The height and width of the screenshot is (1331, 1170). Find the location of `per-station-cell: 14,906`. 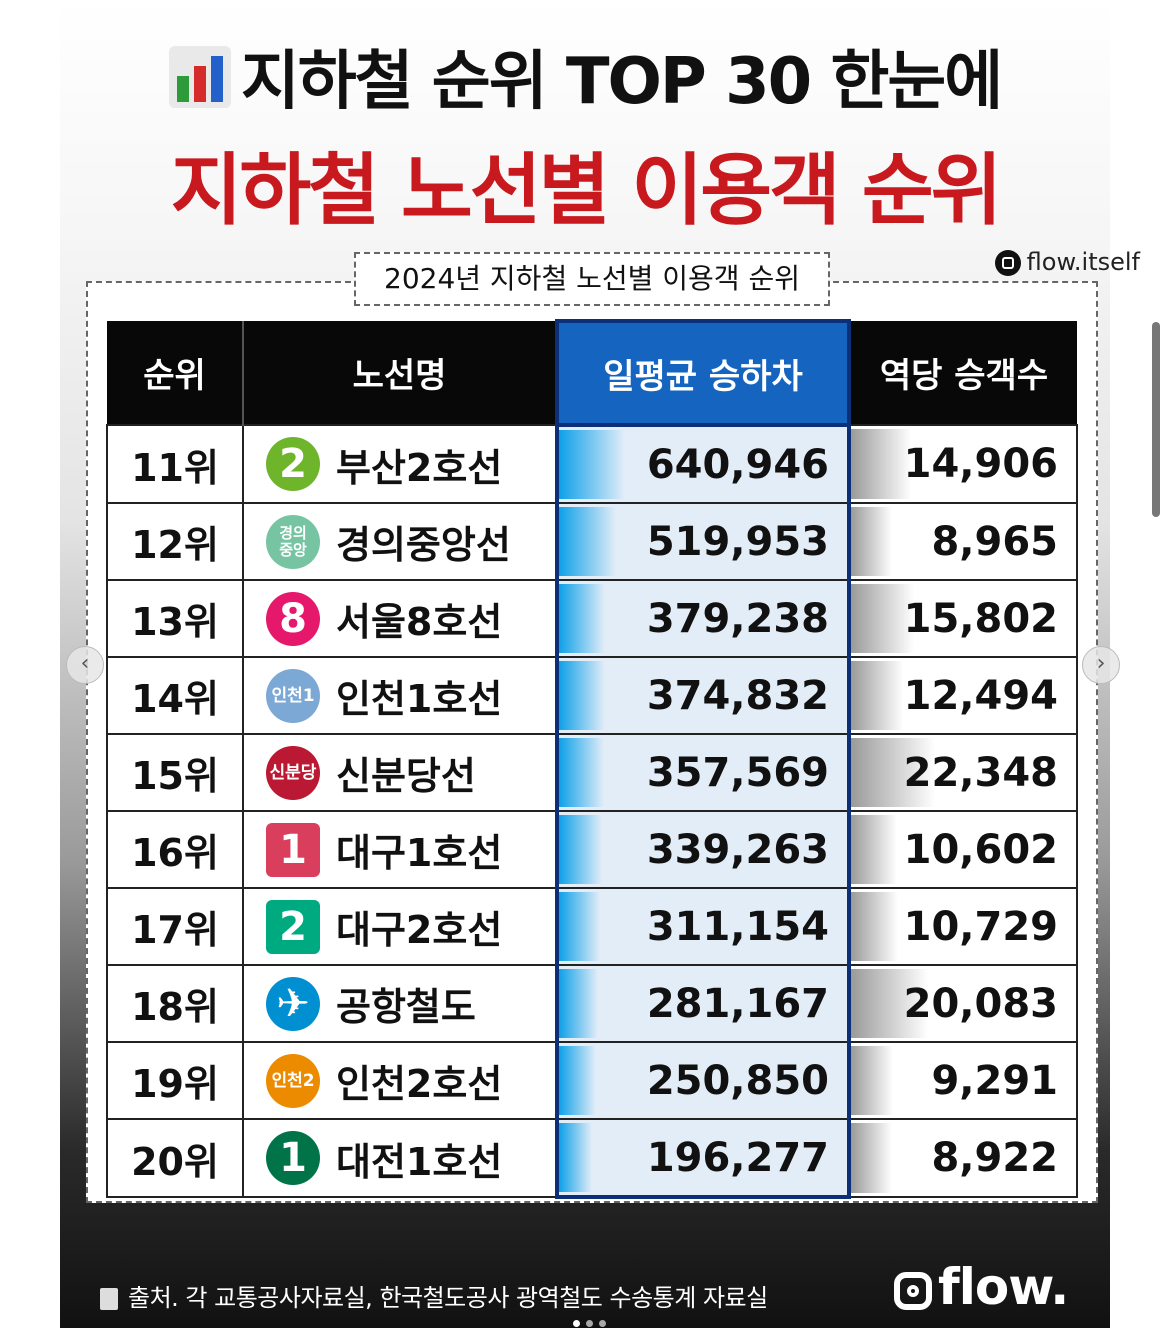

per-station-cell: 14,906 is located at coordinates (963, 464).